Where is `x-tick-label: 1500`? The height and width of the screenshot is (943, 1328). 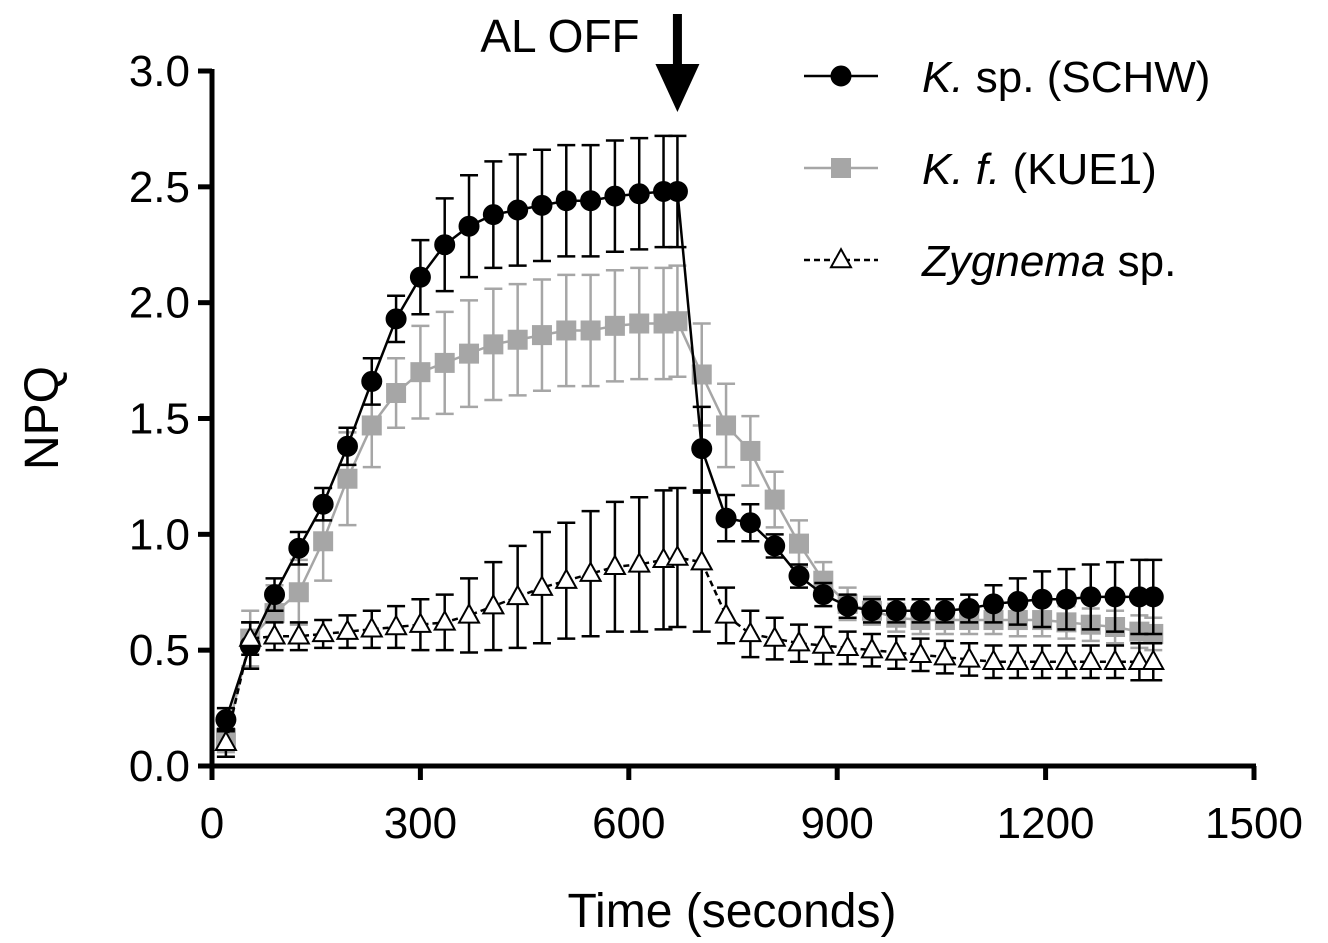 x-tick-label: 1500 is located at coordinates (1254, 823).